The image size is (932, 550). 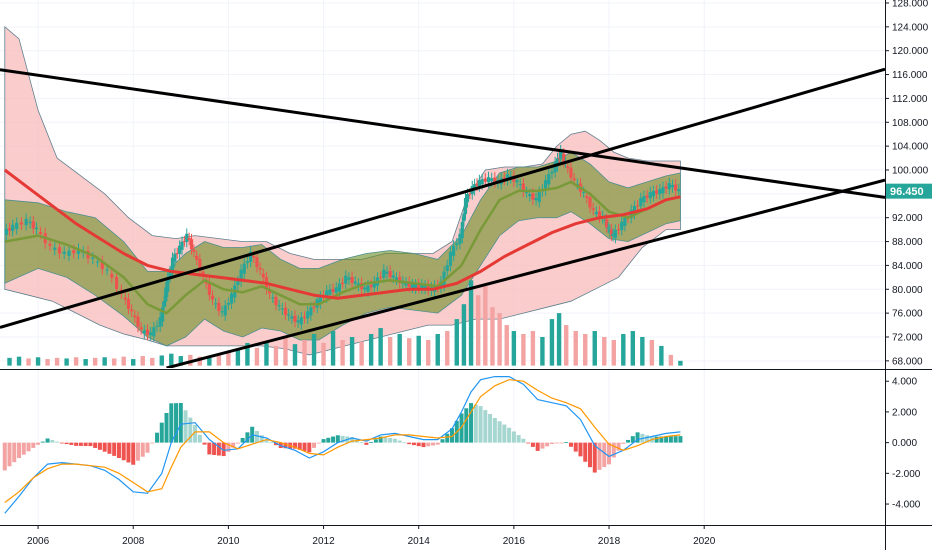 I want to click on time-tick-label: 2016, so click(x=514, y=541).